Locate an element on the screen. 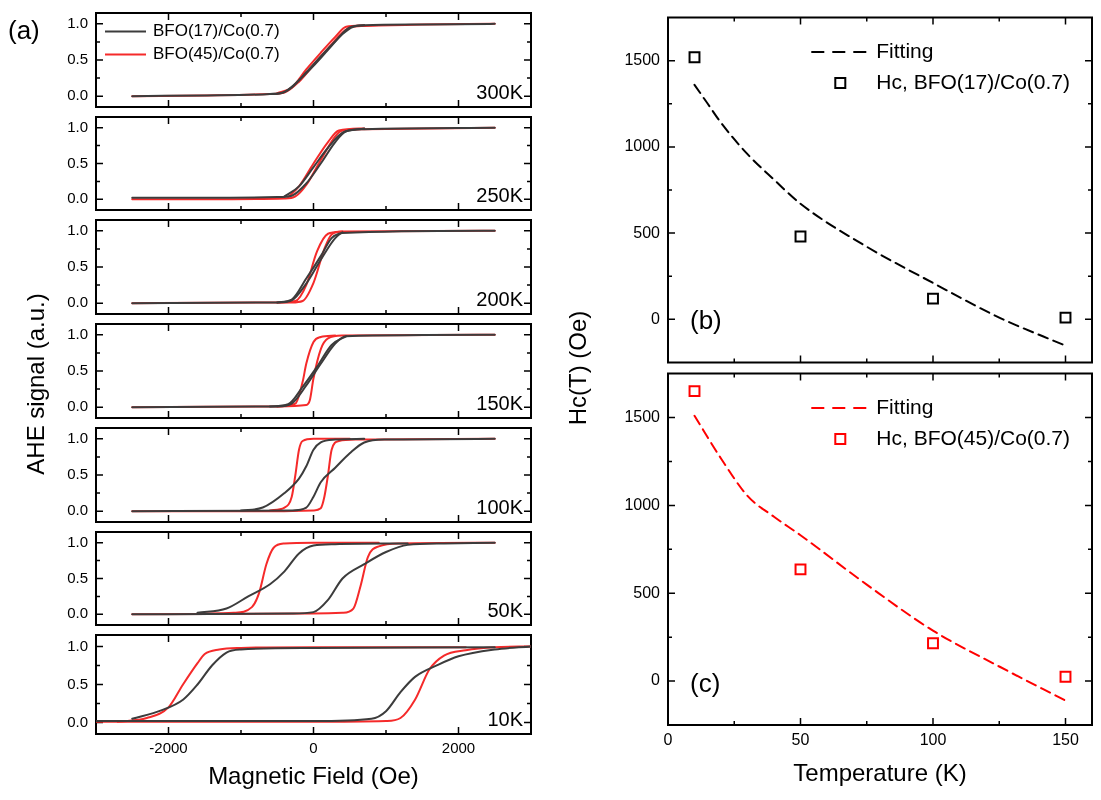 This screenshot has height=800, width=1101. x-tick-label: 2000 is located at coordinates (458, 748).